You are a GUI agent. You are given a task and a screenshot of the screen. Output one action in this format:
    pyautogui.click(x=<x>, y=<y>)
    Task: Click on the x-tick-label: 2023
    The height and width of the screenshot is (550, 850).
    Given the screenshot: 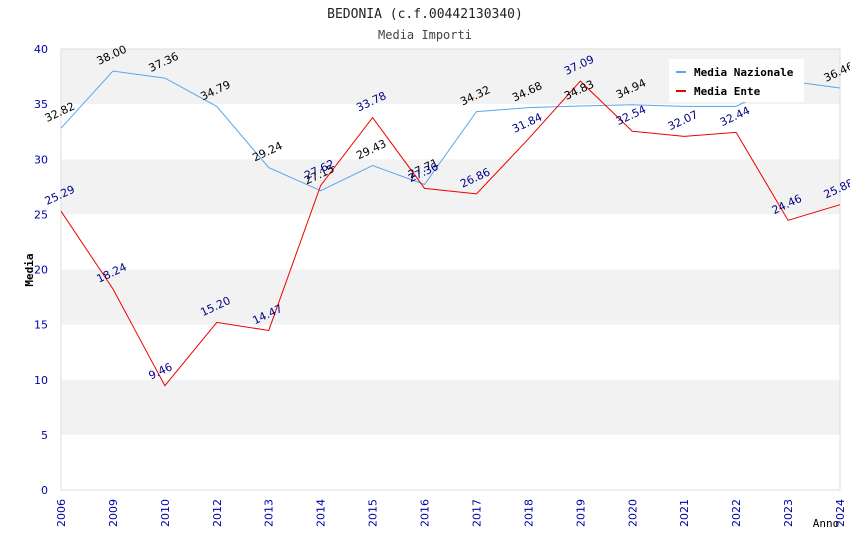 What is the action you would take?
    pyautogui.click(x=788, y=513)
    